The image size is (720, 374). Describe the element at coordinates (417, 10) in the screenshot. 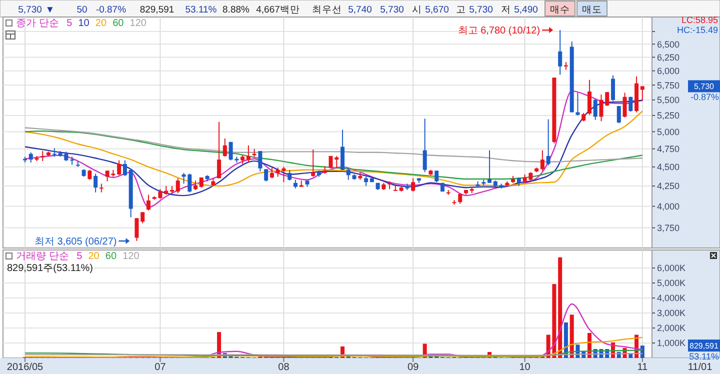

I see `text: 시` at that location.